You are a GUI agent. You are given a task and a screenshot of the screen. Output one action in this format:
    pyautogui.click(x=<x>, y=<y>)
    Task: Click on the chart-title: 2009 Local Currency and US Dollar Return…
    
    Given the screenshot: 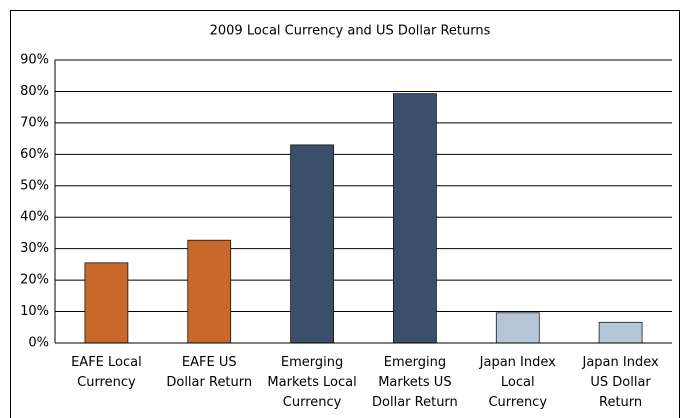 What is the action you would take?
    pyautogui.click(x=350, y=31)
    